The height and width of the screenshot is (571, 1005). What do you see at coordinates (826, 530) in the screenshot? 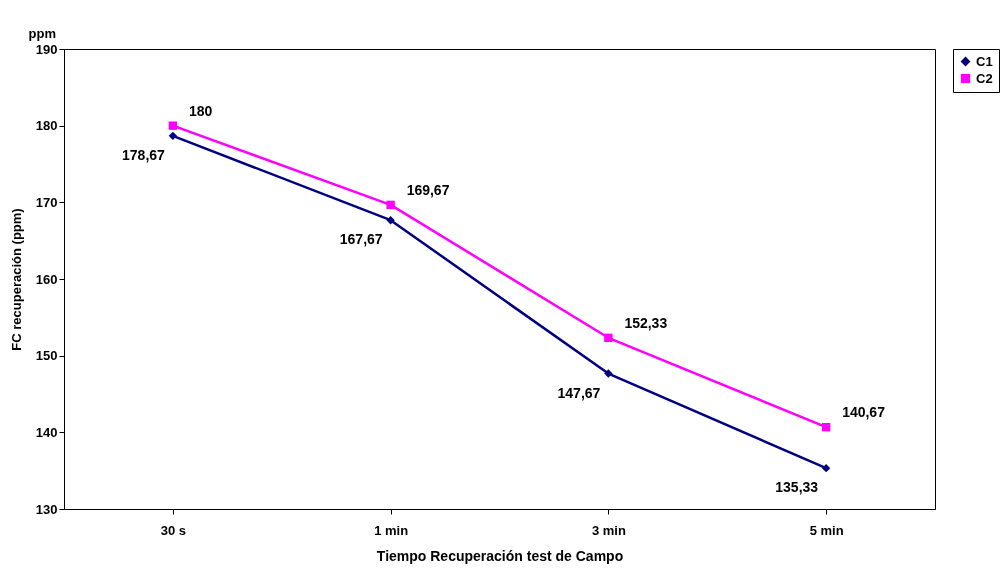
I see `x-tick-label: 5 min` at bounding box center [826, 530].